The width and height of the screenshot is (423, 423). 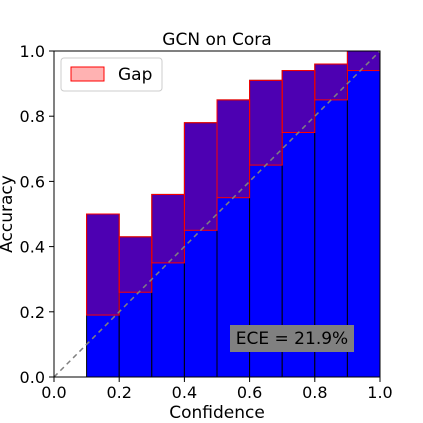 What do you see at coordinates (216, 40) in the screenshot?
I see `chart-title: GCN on Cora` at bounding box center [216, 40].